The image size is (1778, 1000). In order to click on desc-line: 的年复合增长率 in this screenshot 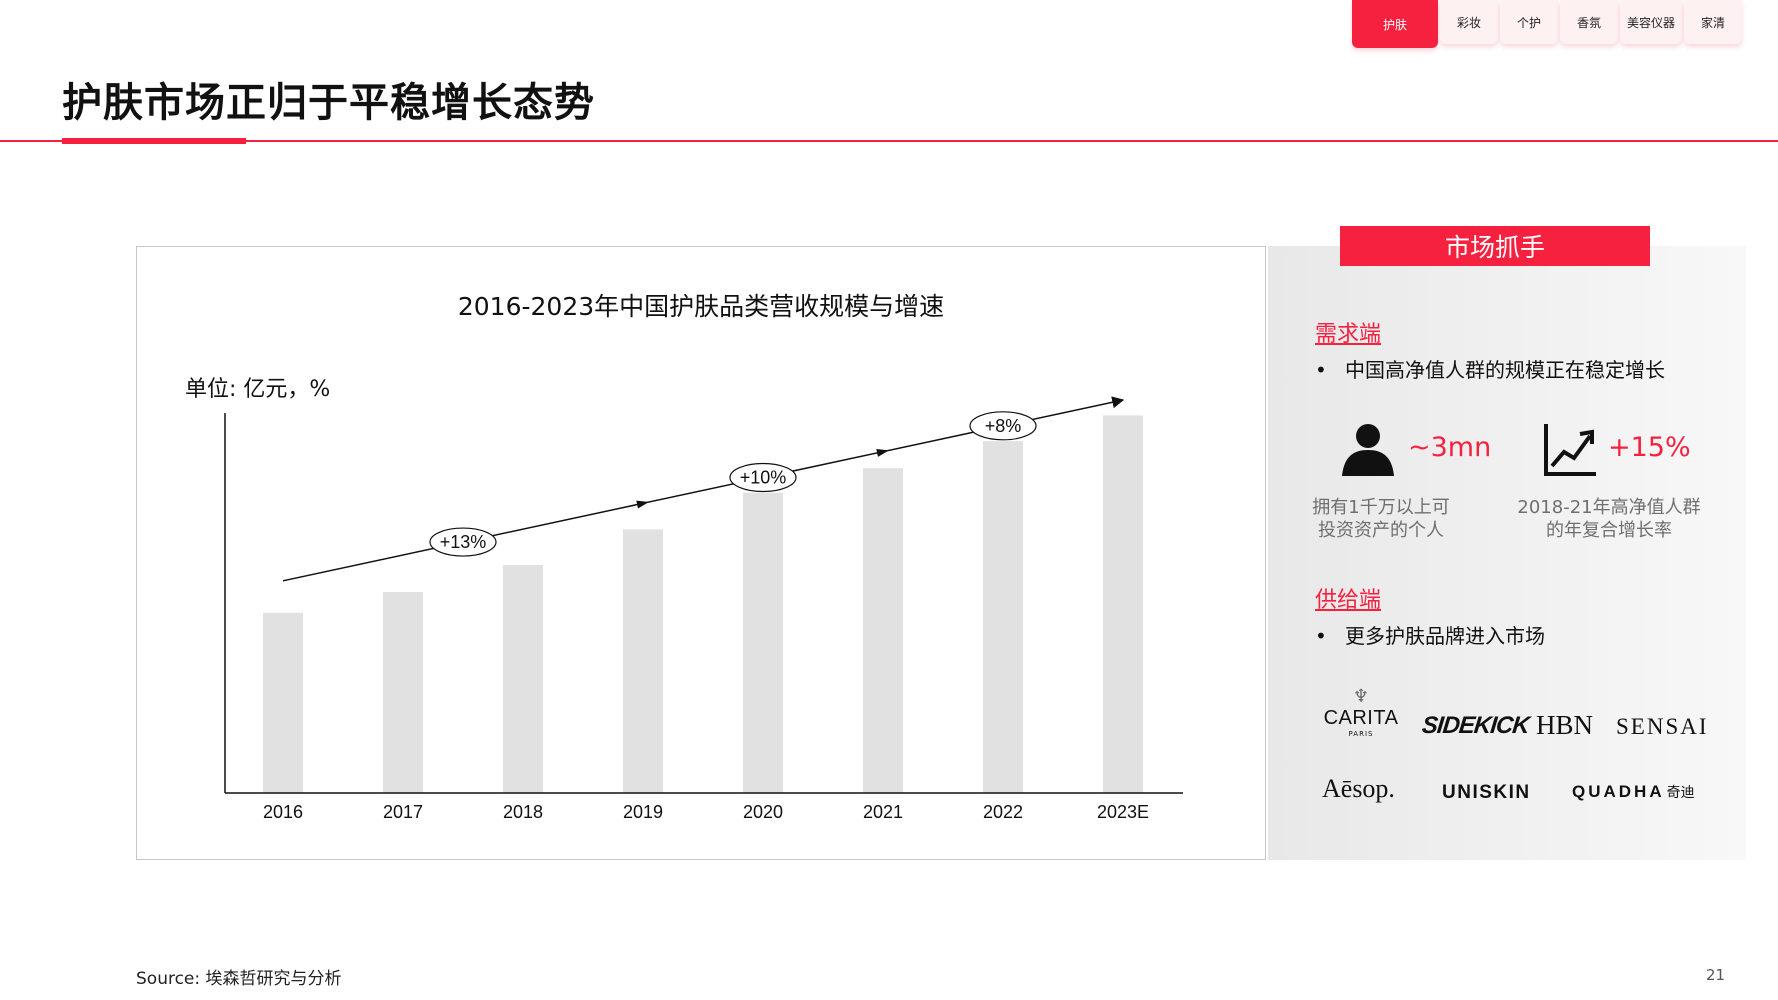, I will do `click(1609, 530)`.